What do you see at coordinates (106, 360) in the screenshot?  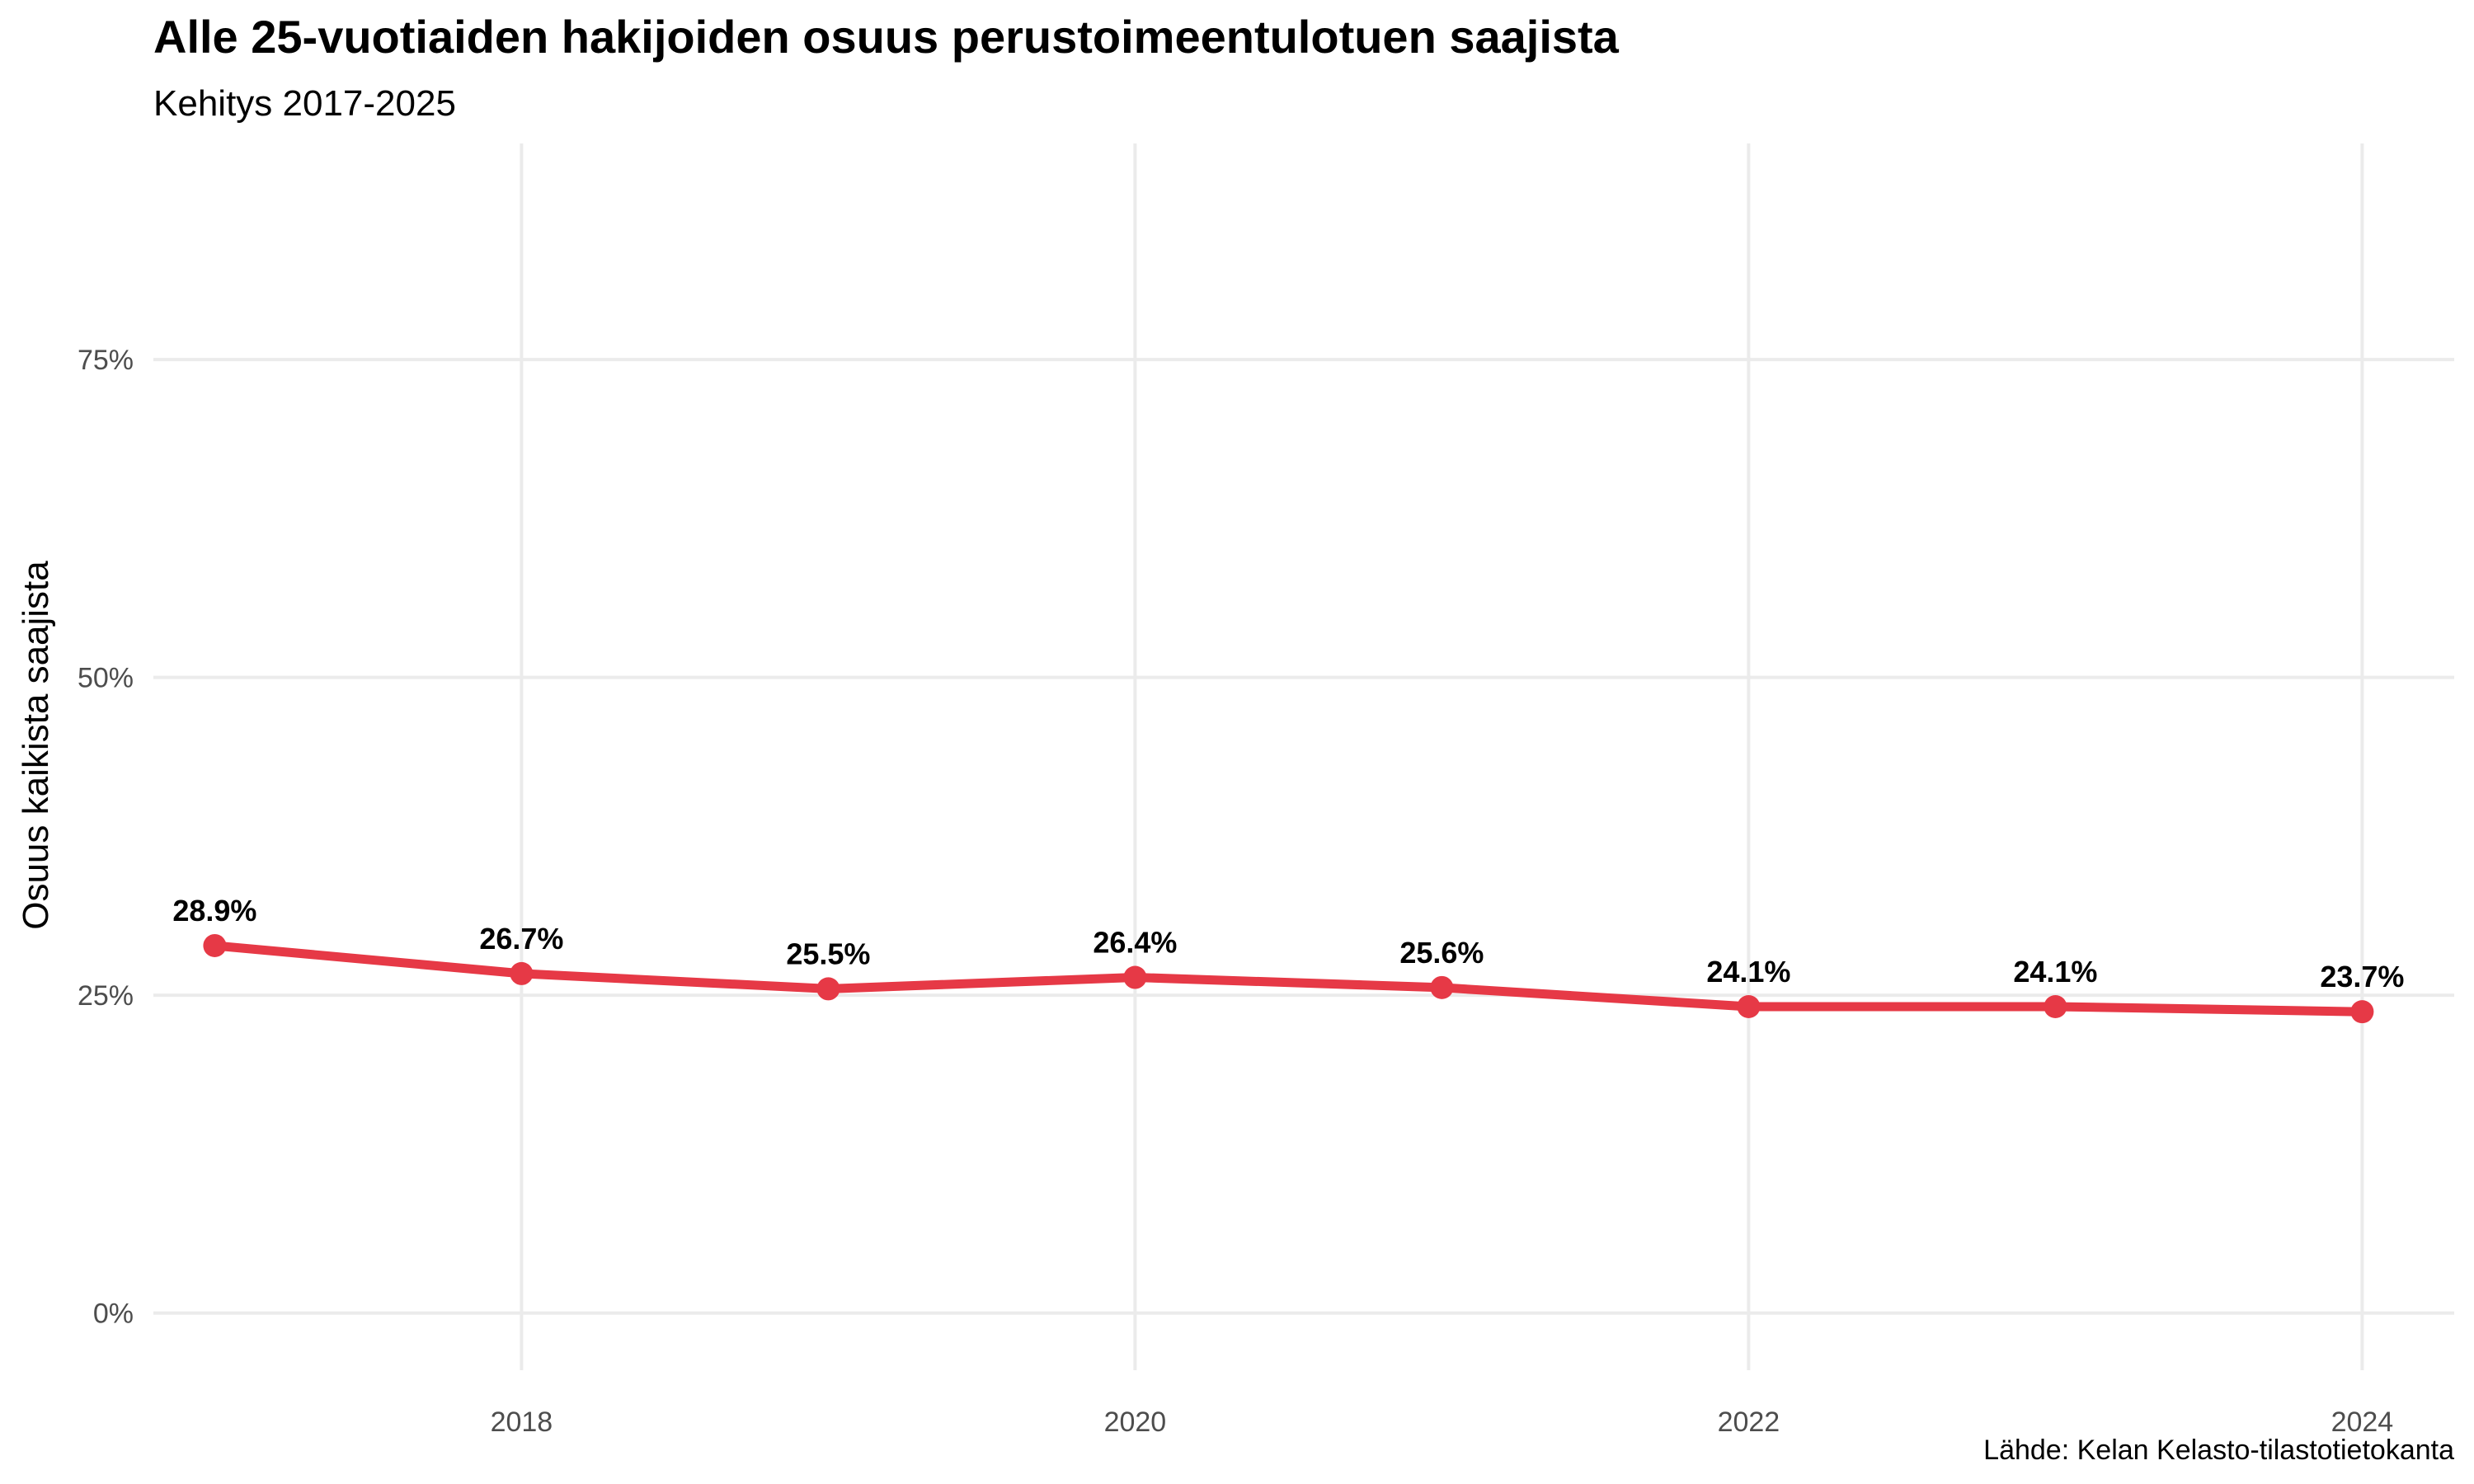 I see `y-tick-label: 75%` at bounding box center [106, 360].